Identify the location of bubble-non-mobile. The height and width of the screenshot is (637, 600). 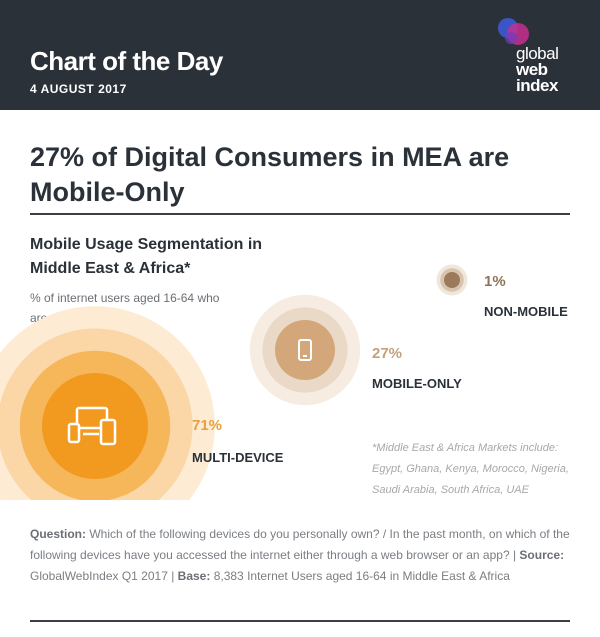
(452, 280).